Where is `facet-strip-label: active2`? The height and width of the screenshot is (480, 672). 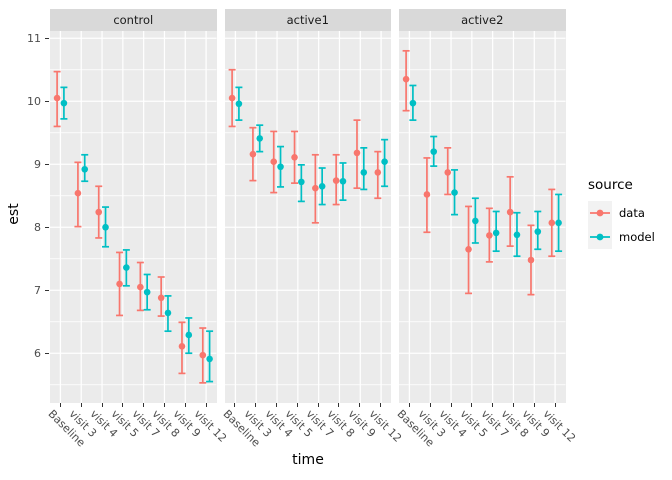
facet-strip-label: active2 is located at coordinates (482, 20).